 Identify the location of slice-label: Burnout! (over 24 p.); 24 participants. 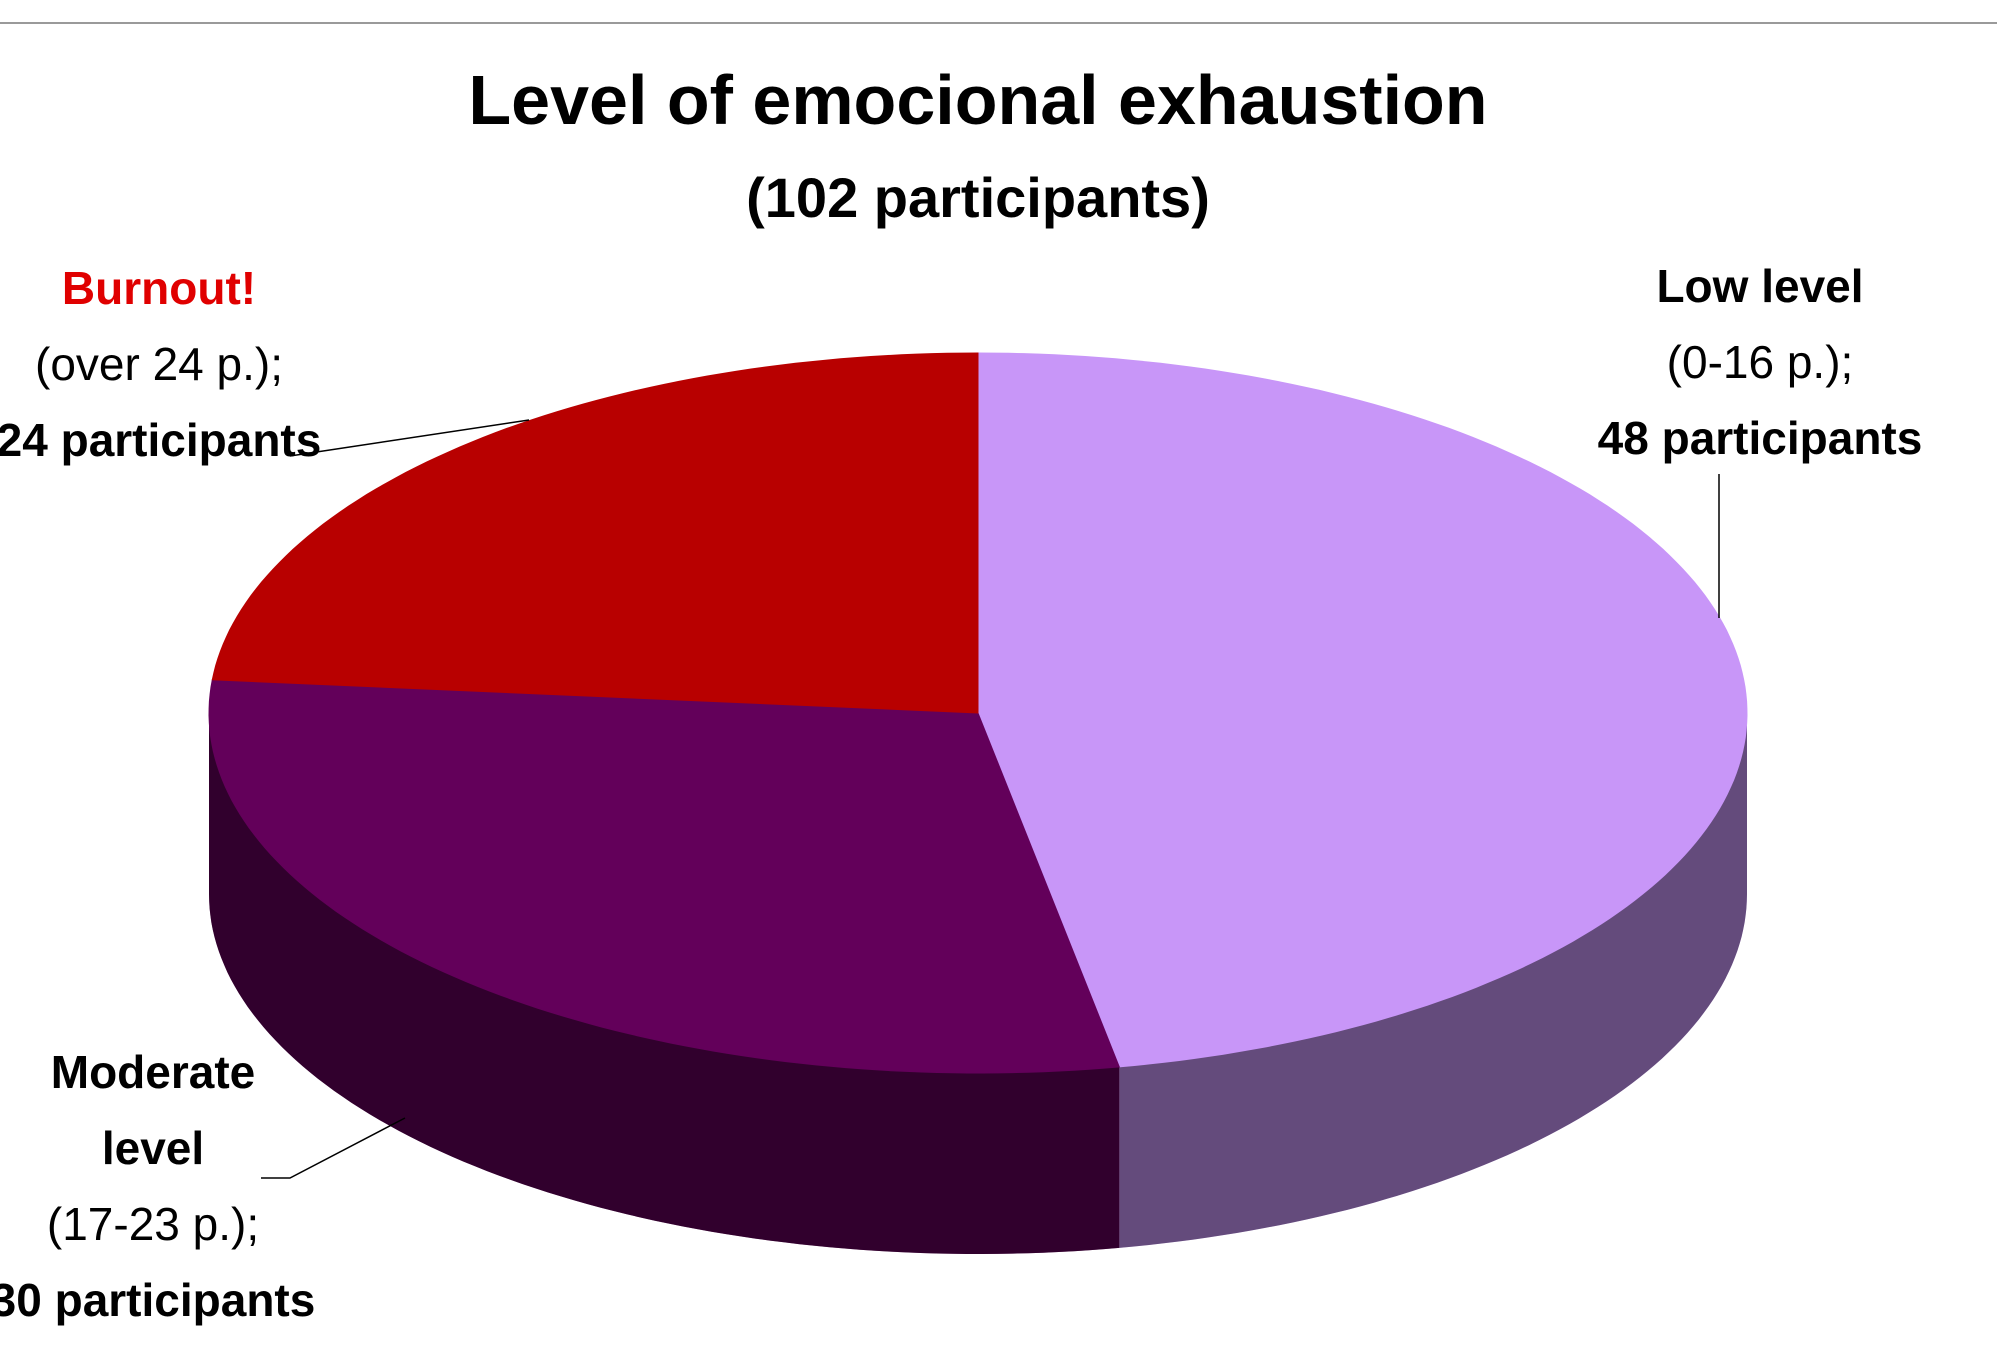
(179, 364).